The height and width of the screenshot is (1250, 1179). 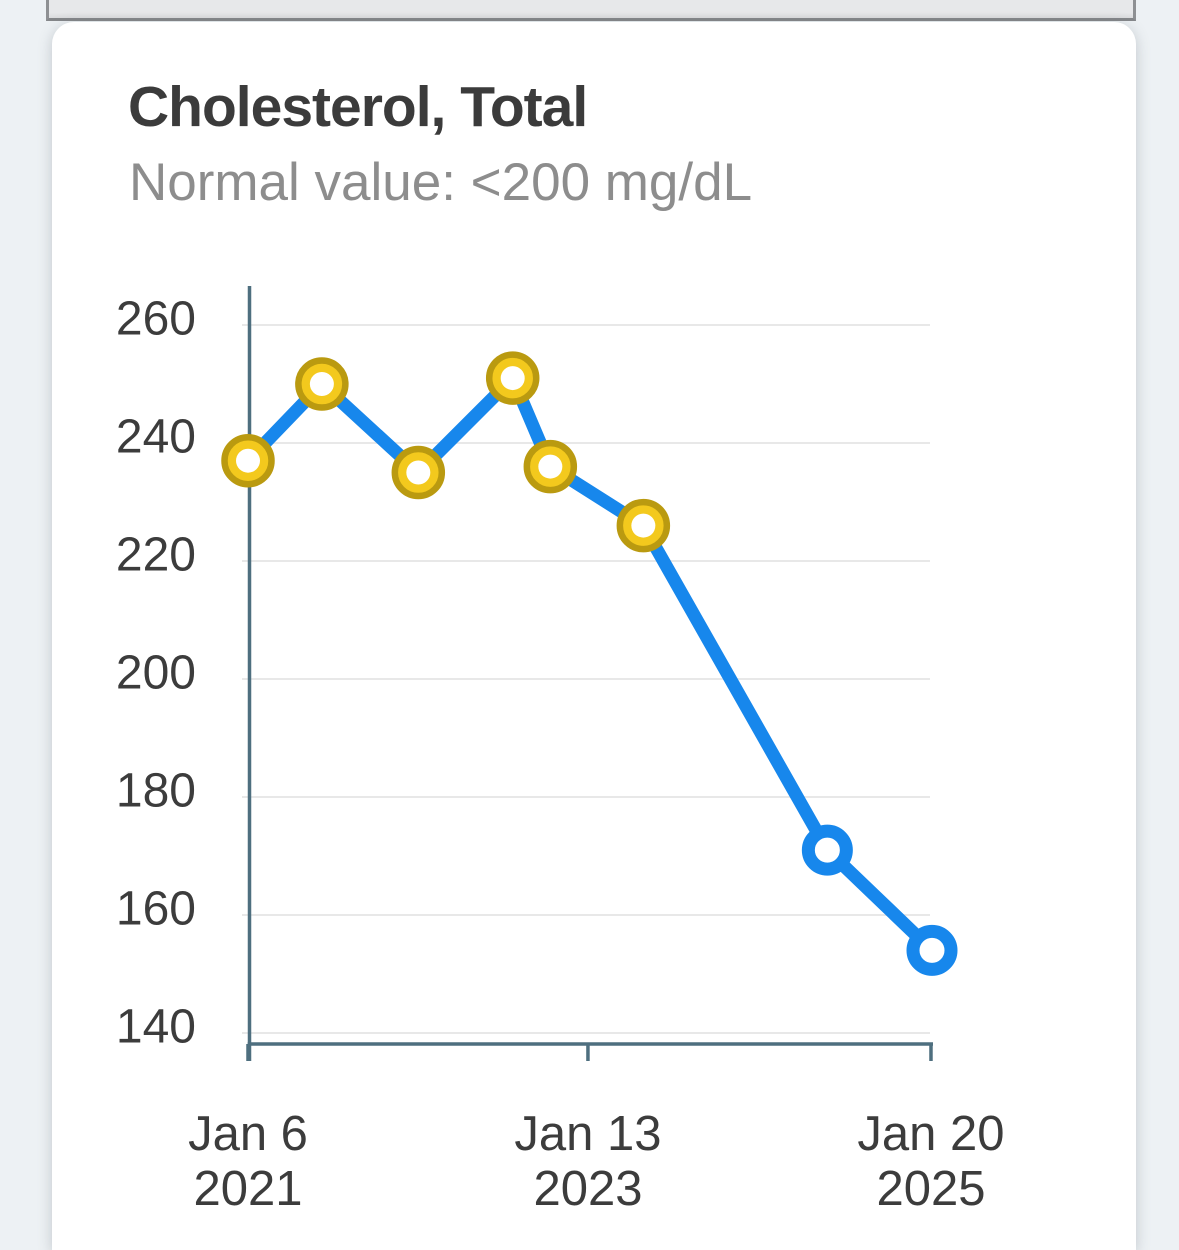 I want to click on x-tick-label-date: Jan 20, so click(x=930, y=1134).